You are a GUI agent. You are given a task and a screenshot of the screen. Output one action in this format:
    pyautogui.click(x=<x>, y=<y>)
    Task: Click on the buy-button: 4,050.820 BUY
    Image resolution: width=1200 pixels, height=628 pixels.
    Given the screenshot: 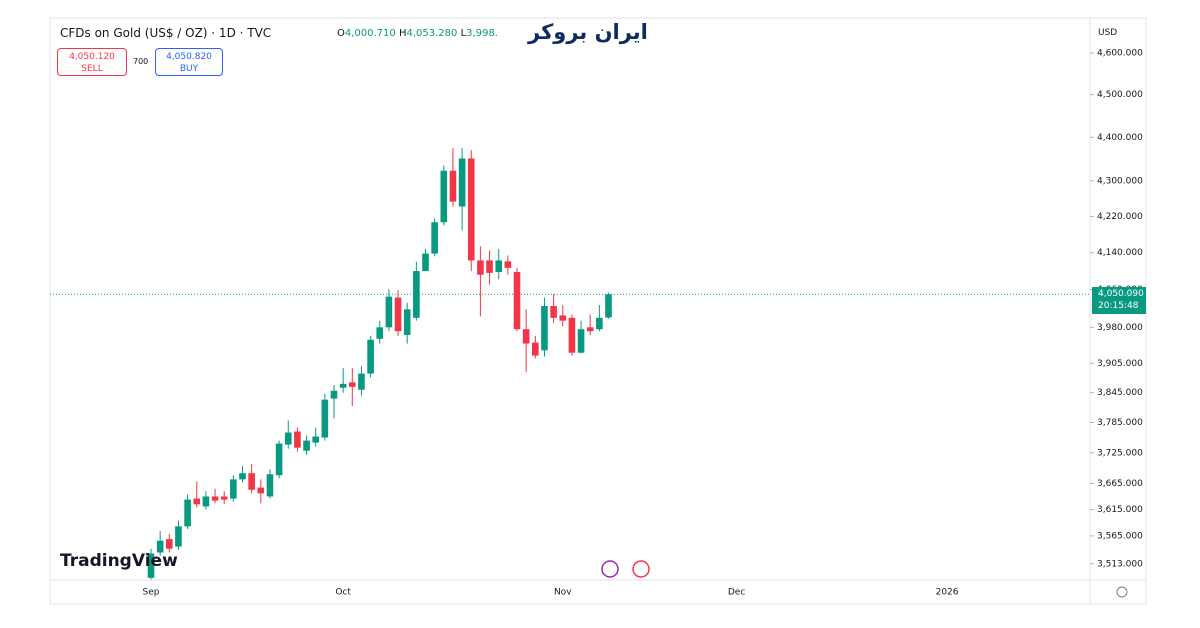 What is the action you would take?
    pyautogui.click(x=189, y=62)
    